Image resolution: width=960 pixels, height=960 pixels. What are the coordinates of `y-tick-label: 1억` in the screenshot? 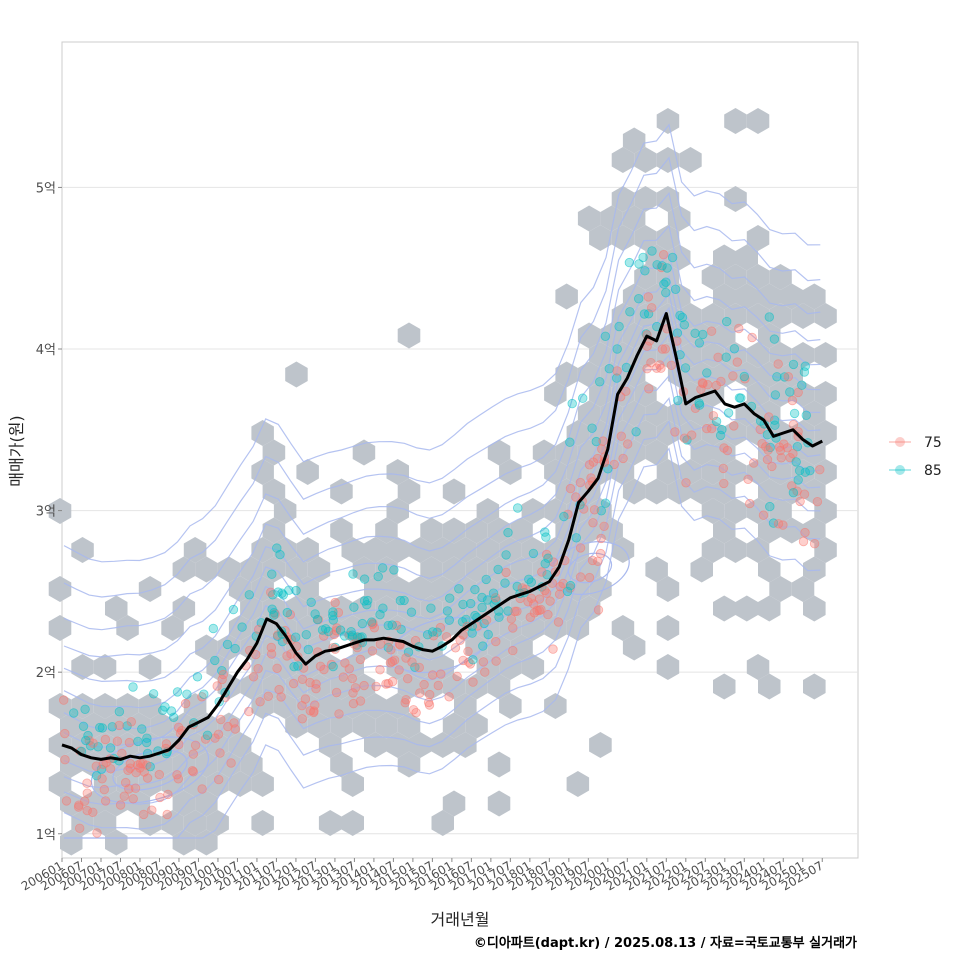 It's located at (46, 835).